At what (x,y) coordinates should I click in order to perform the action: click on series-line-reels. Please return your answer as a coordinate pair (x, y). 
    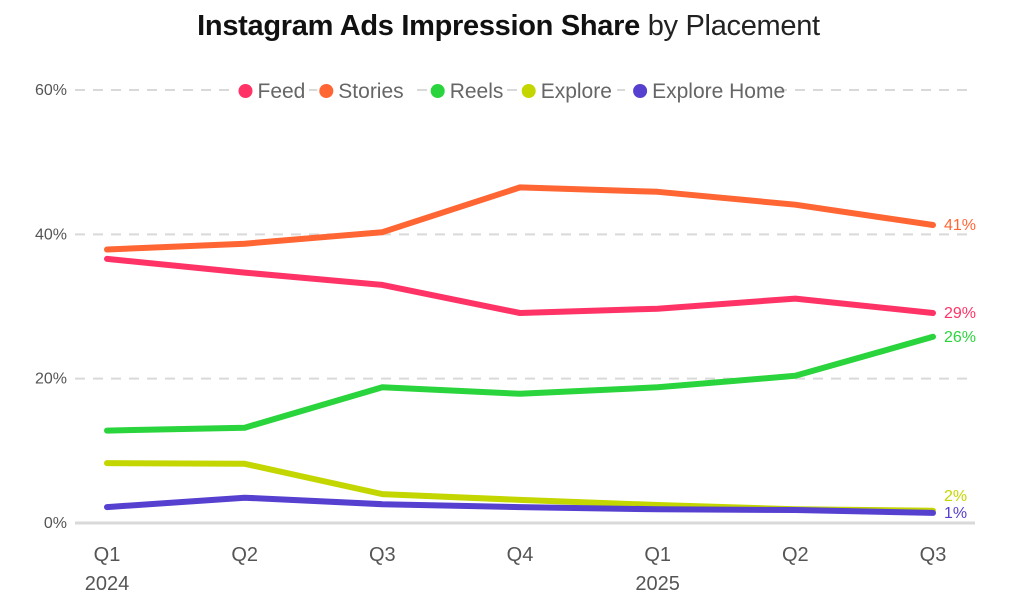
    Looking at the image, I should click on (520, 383).